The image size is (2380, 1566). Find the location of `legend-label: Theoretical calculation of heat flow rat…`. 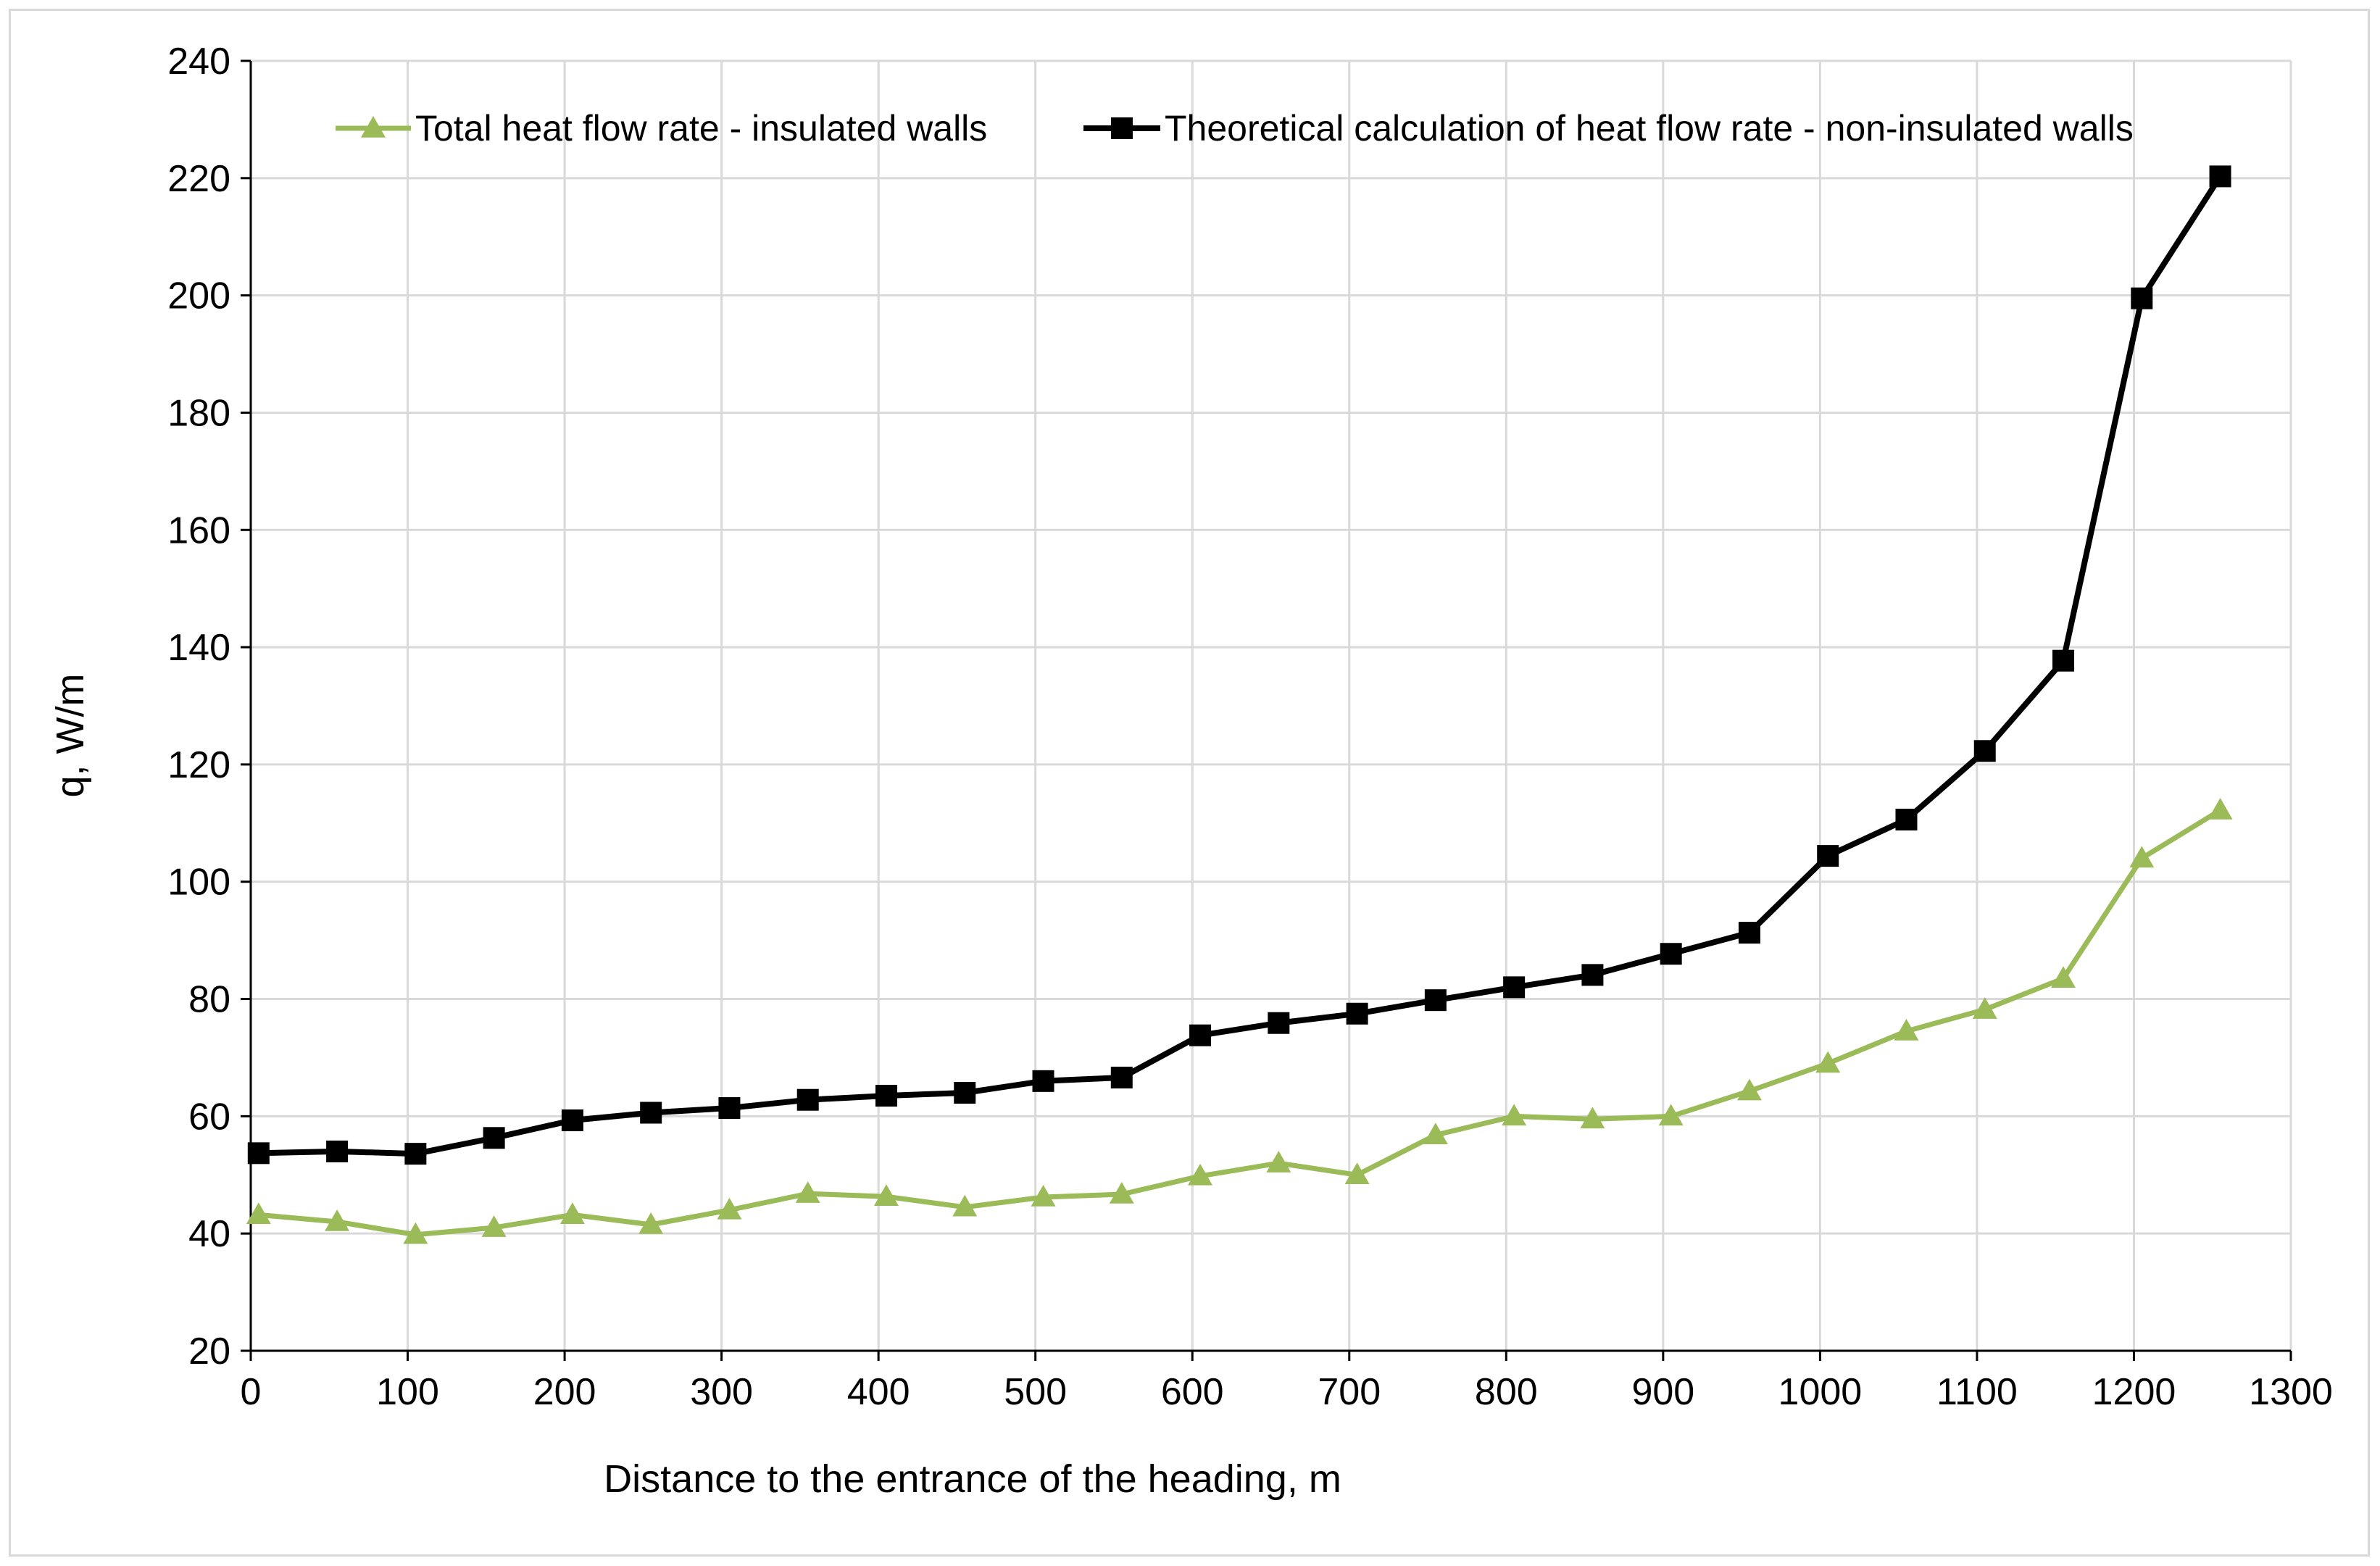

legend-label: Theoretical calculation of heat flow rat… is located at coordinates (1650, 128).